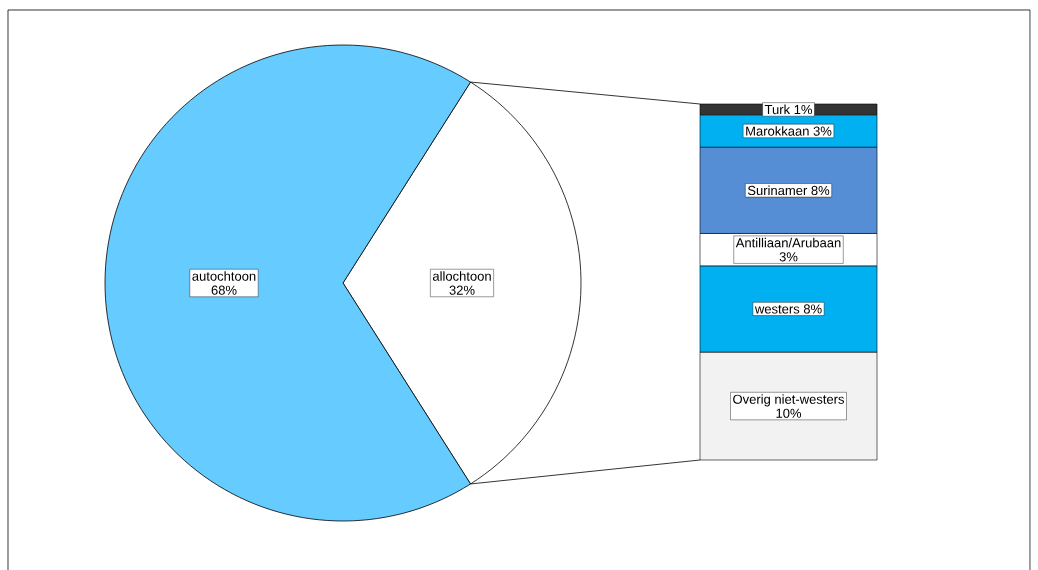 The height and width of the screenshot is (570, 1038). I want to click on slice-label: autochtoon, so click(224, 276).